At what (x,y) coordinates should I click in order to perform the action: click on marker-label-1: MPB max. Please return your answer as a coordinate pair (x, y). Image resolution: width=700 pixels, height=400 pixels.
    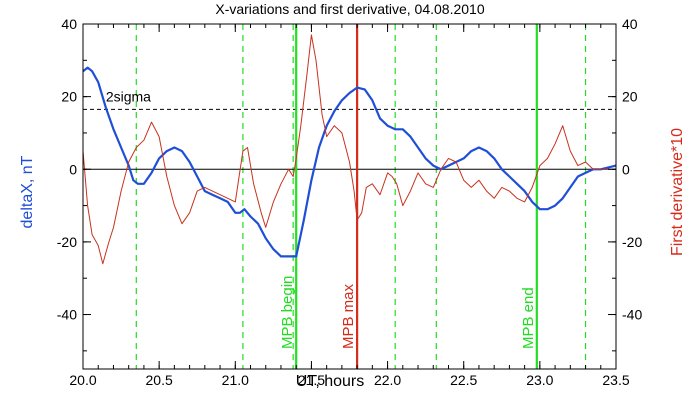
    Looking at the image, I should click on (348, 316).